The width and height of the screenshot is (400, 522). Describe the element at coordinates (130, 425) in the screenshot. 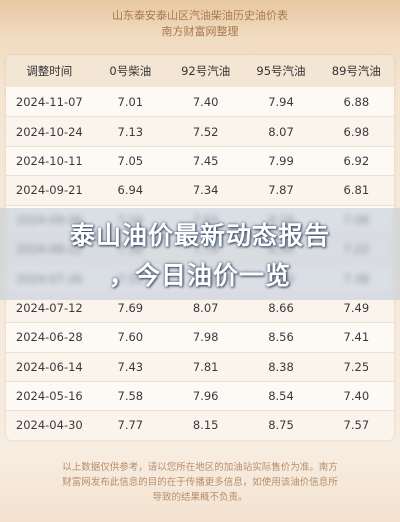

I see `price-cell: 7.77` at that location.